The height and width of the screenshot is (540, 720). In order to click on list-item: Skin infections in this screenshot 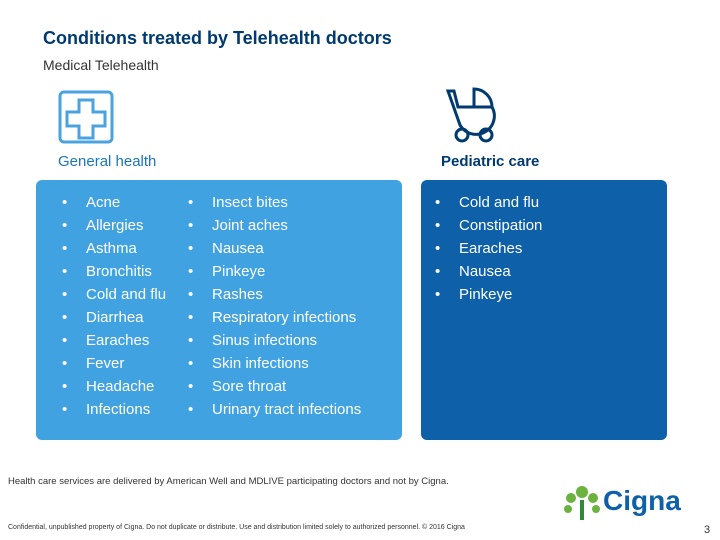, I will do `click(274, 363)`.